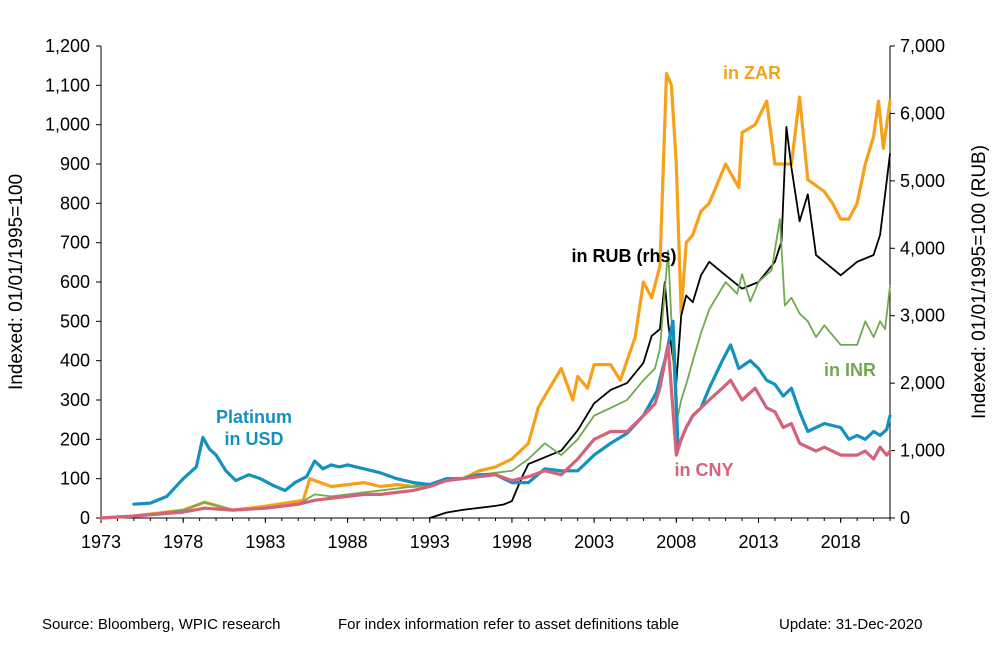  I want to click on y-left-tick-label: 300, so click(75, 400).